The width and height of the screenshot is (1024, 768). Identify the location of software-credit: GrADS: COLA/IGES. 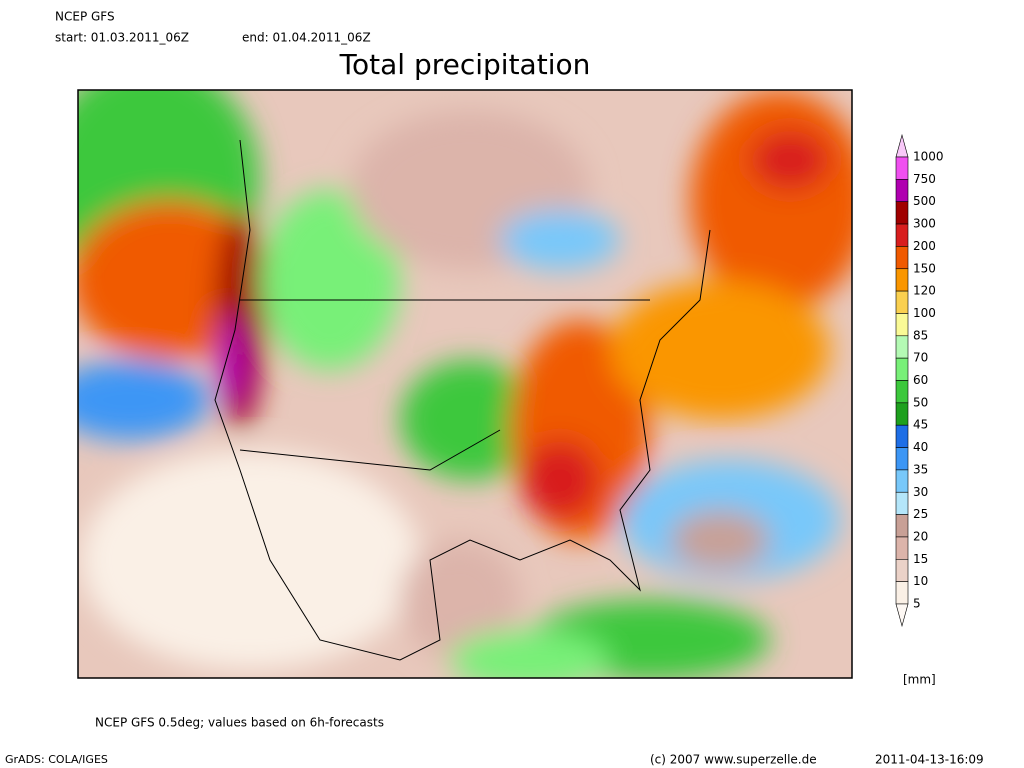
(56, 759).